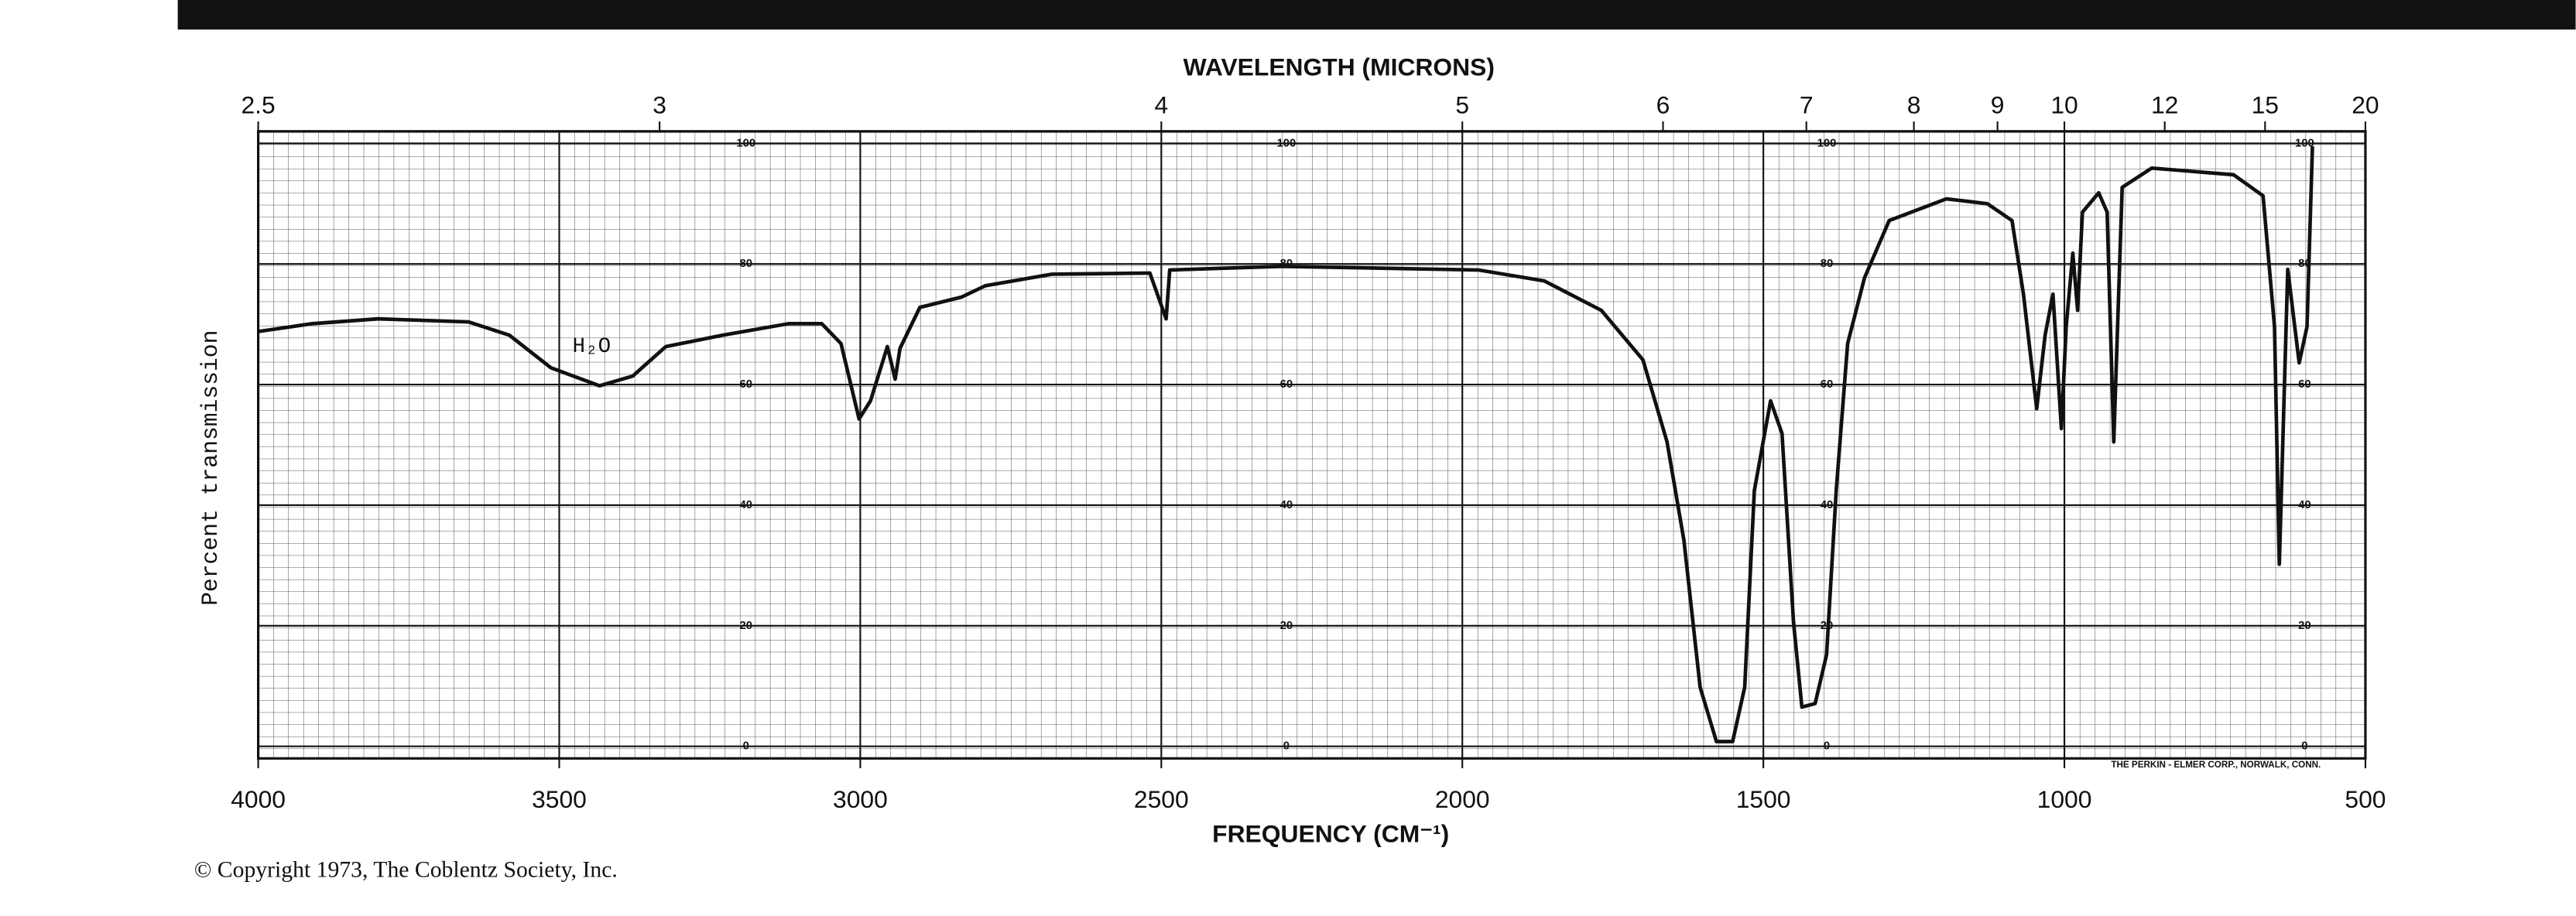 The image size is (2576, 916). Describe the element at coordinates (2164, 104) in the screenshot. I see `x2-tick-label: 12` at that location.